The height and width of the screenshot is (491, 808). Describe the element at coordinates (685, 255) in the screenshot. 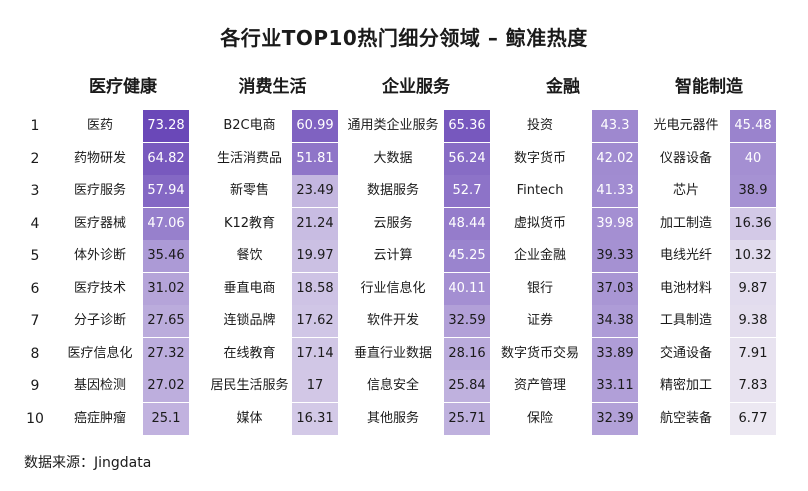

I see `item-name: 电线光纤` at that location.